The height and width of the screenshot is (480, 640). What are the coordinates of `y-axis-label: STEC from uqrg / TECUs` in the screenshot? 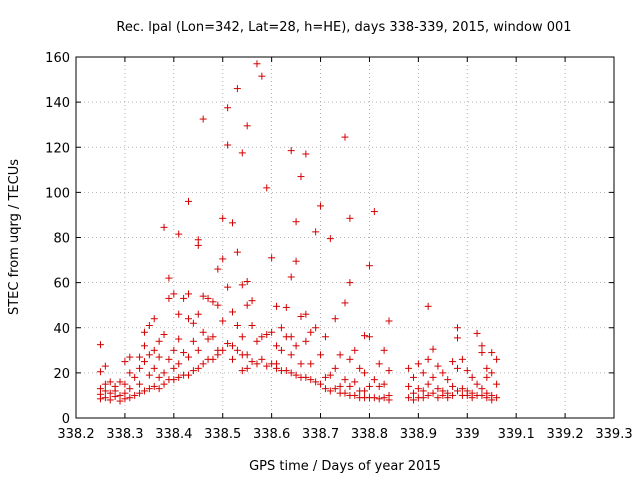 It's located at (14, 237).